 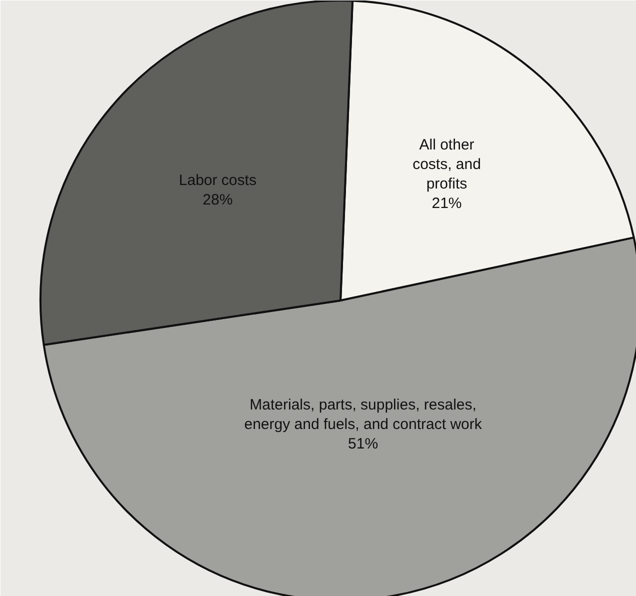 What do you see at coordinates (446, 164) in the screenshot?
I see `slice-label: All other costs, and profits` at bounding box center [446, 164].